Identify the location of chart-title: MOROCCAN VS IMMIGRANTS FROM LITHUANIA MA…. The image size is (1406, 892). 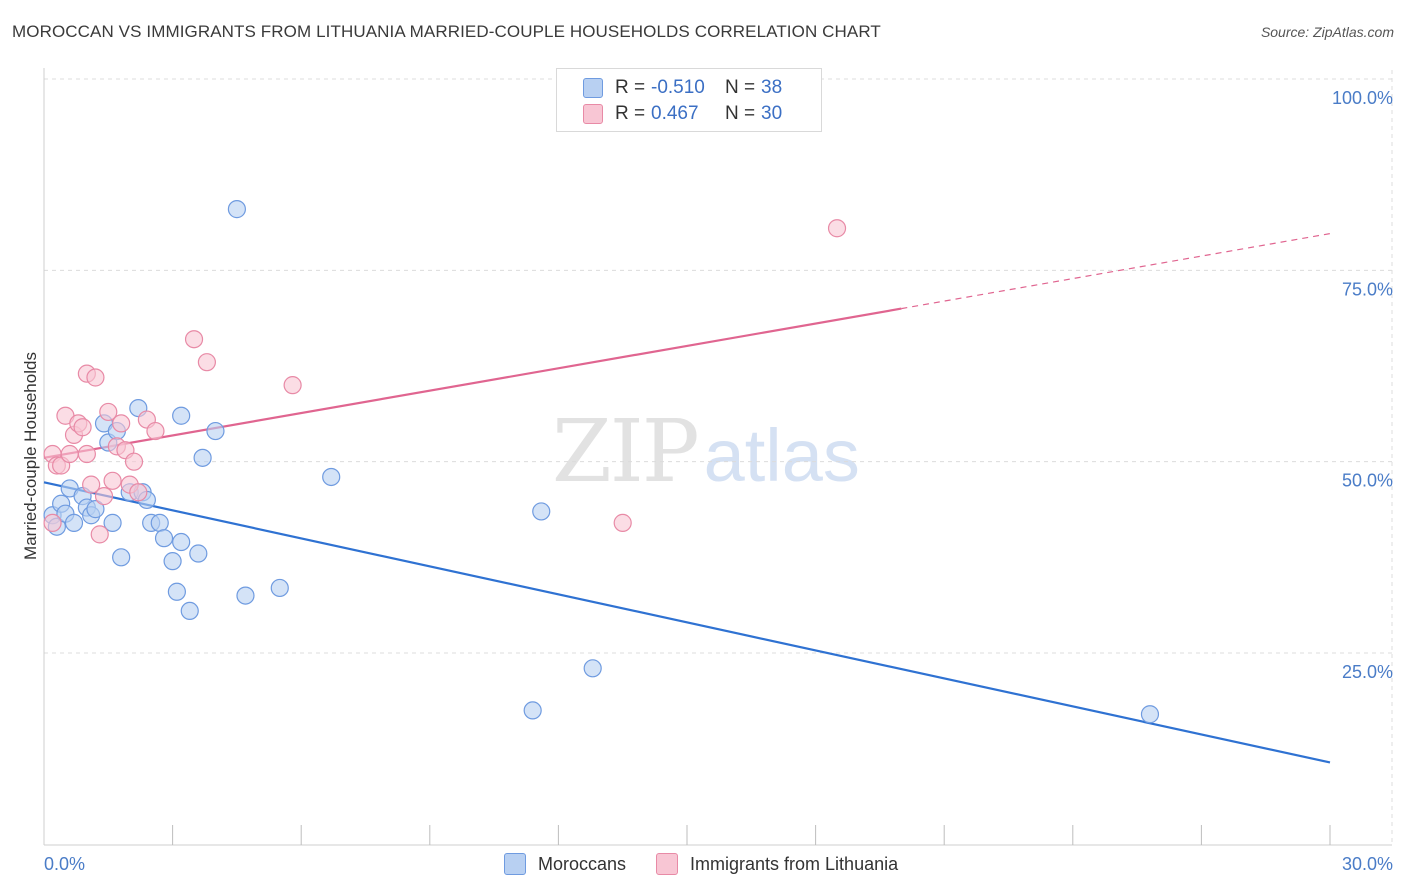
(446, 31).